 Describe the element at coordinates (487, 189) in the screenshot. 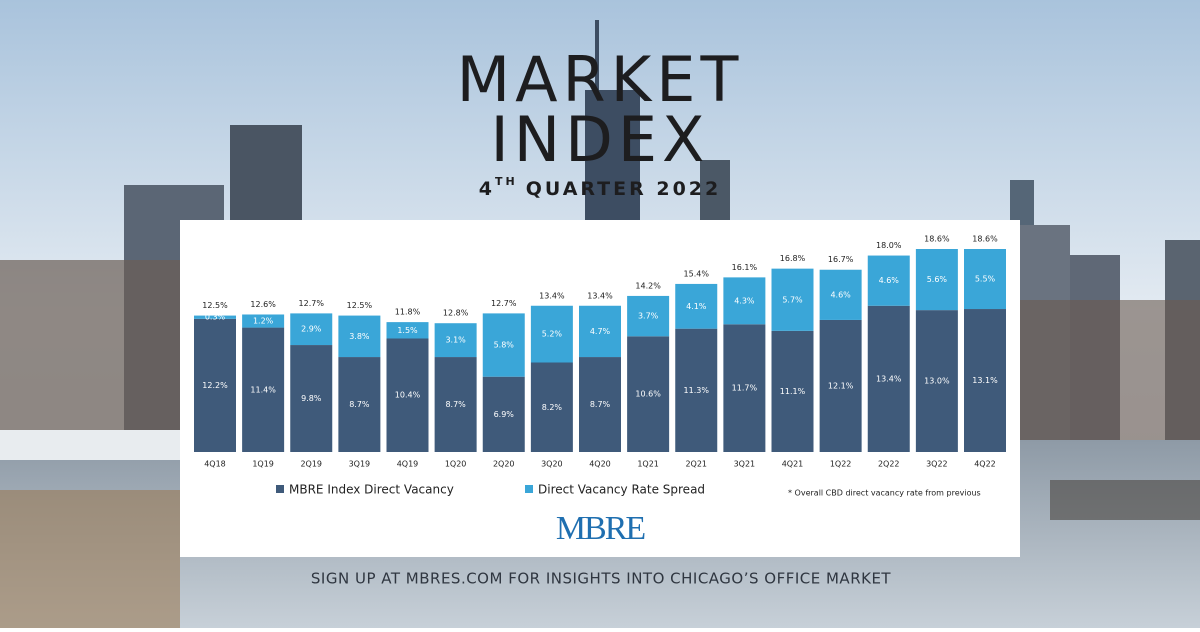

I see `subtitle-number: 4` at that location.